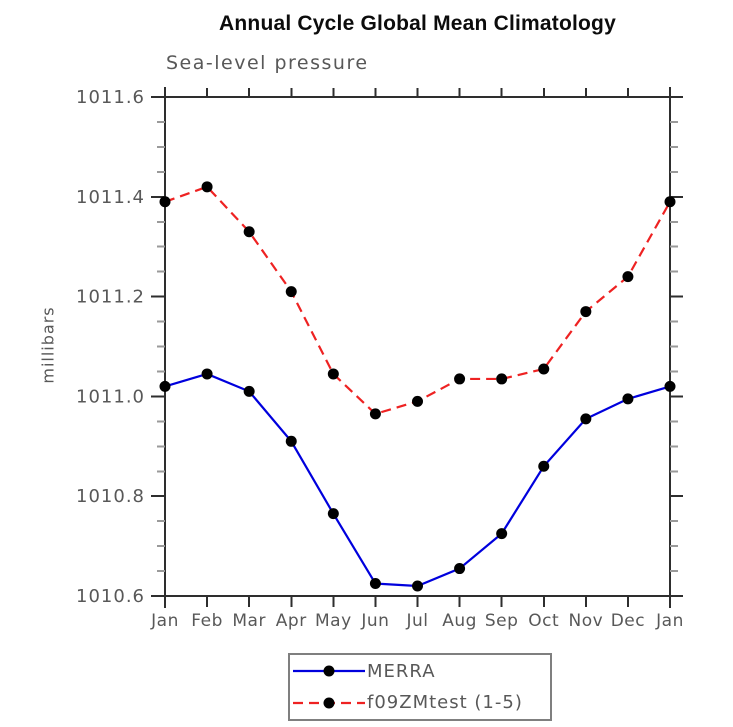  What do you see at coordinates (628, 621) in the screenshot?
I see `x-tick-label: Dec` at bounding box center [628, 621].